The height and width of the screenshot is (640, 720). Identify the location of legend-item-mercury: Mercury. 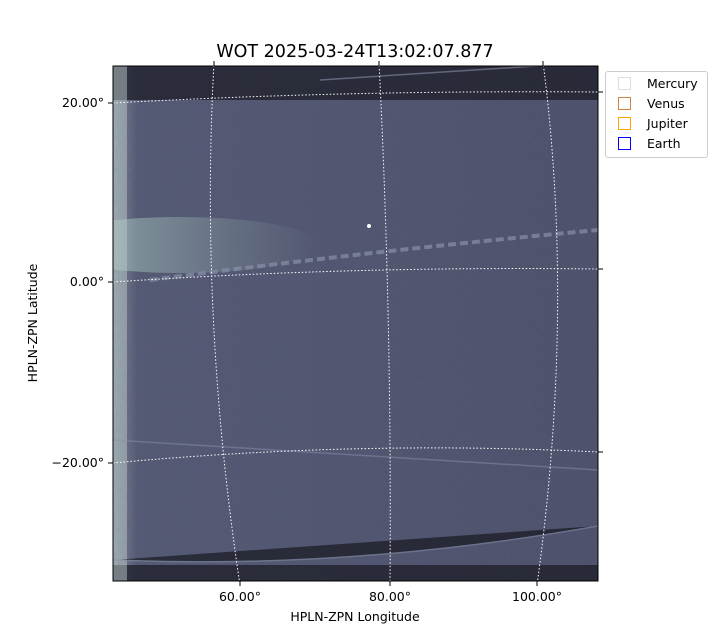
(658, 83).